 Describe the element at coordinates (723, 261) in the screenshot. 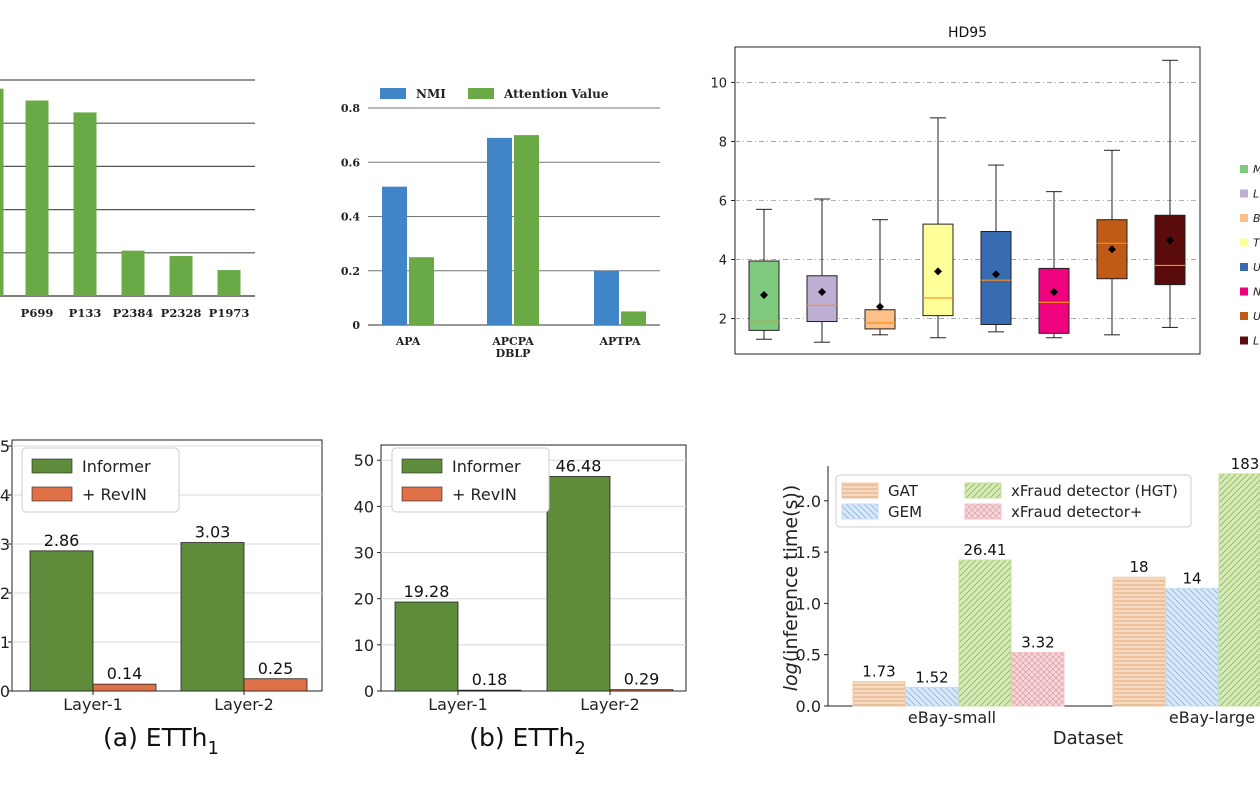

I see `y-tick-label: 4` at that location.